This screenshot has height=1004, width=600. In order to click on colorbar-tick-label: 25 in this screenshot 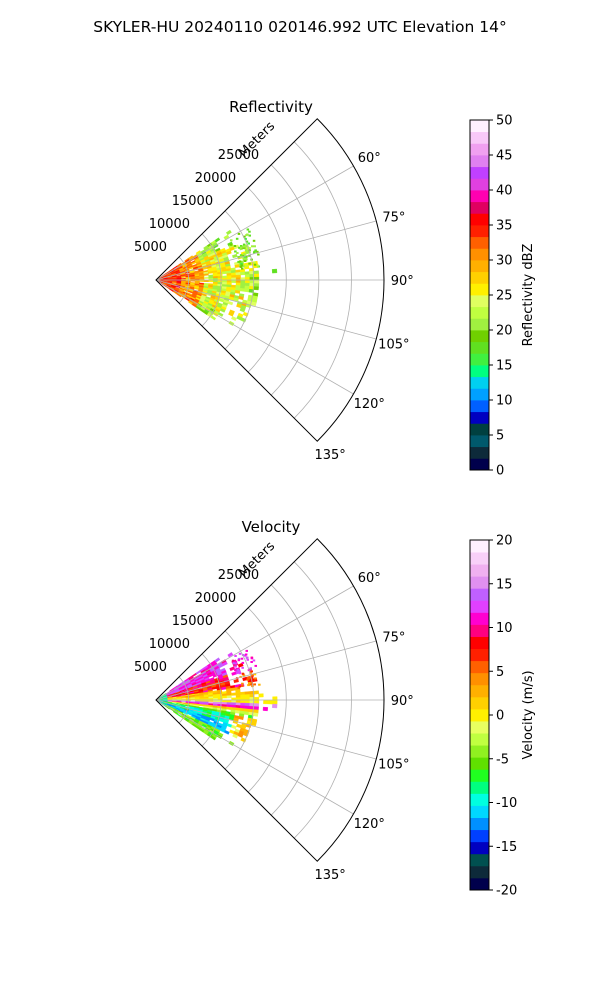, I will do `click(504, 296)`.